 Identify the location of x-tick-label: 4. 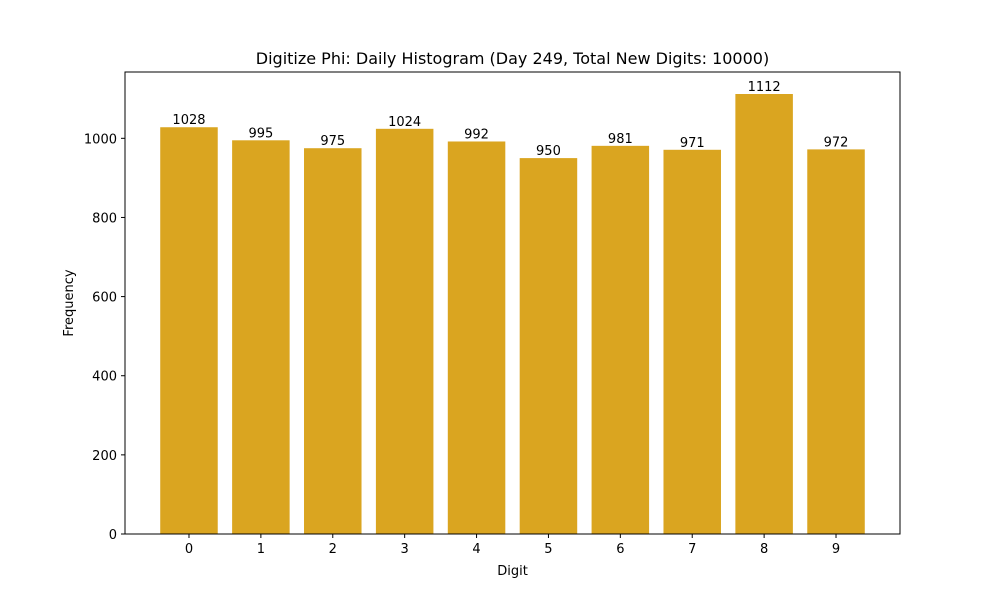
(476, 549).